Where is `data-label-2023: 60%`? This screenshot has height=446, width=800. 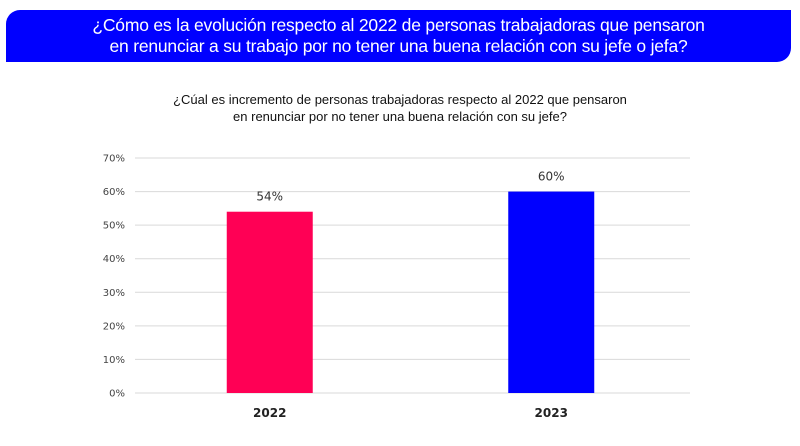
data-label-2023: 60% is located at coordinates (551, 177).